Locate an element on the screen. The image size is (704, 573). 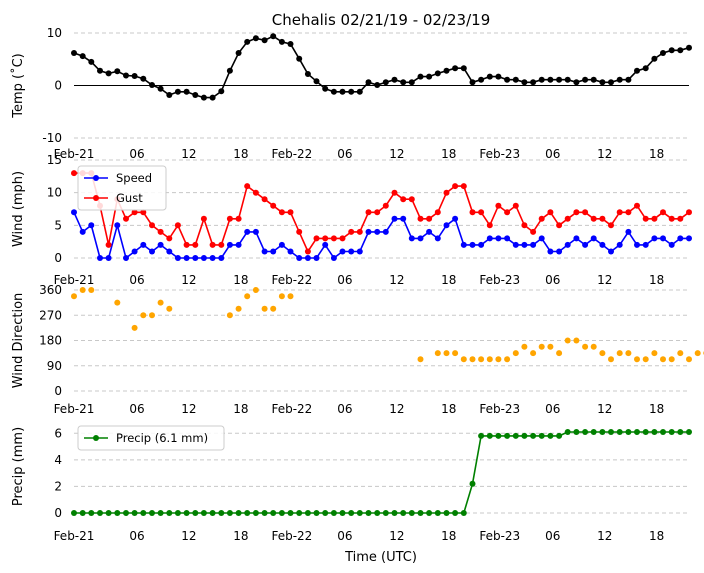
direction-x-tick-label: 12 is located at coordinates (604, 409).